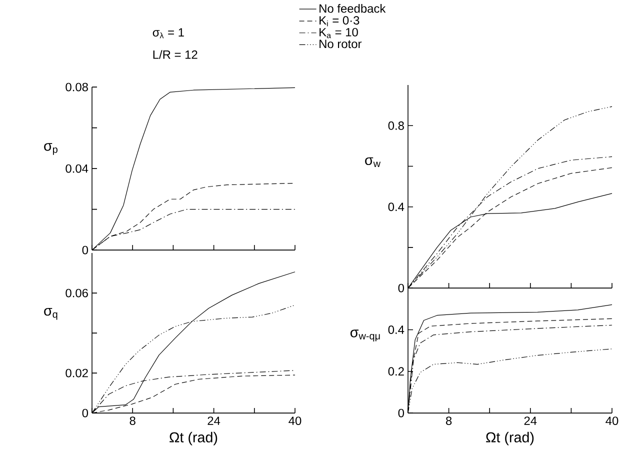 This screenshot has height=458, width=625. What do you see at coordinates (341, 44) in the screenshot?
I see `legend-label: No rotor` at bounding box center [341, 44].